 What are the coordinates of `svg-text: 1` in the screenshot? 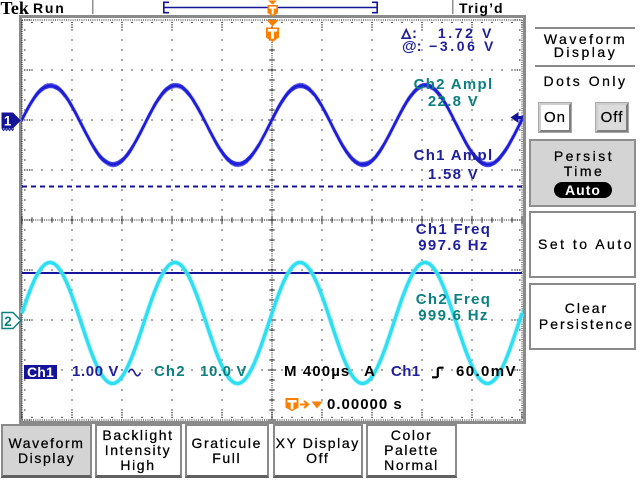 It's located at (8, 121).